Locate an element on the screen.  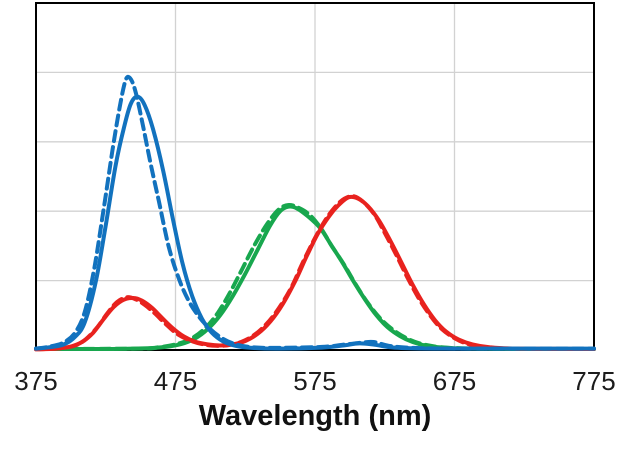
x-tick-label: 375 is located at coordinates (36, 381).